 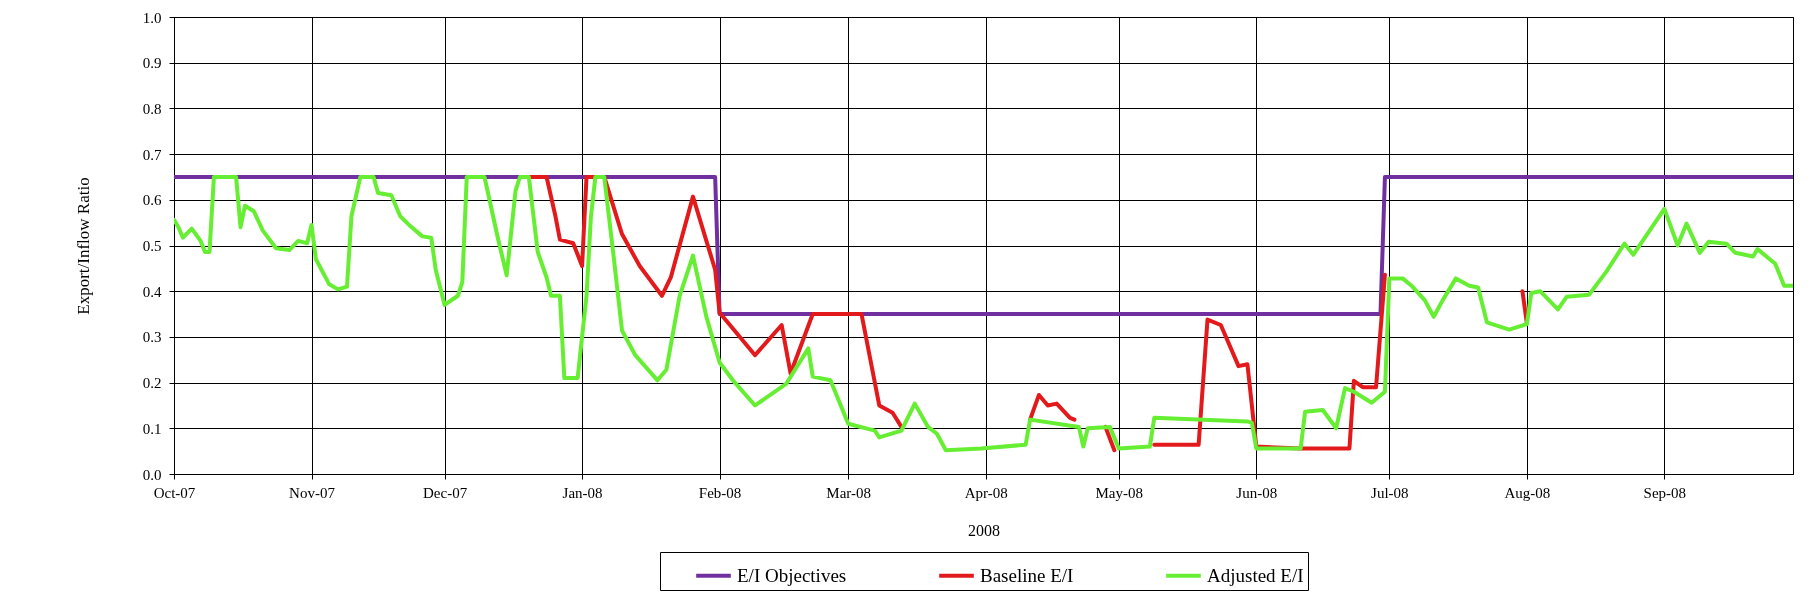 I want to click on x-axis-title: 2008, so click(x=984, y=530).